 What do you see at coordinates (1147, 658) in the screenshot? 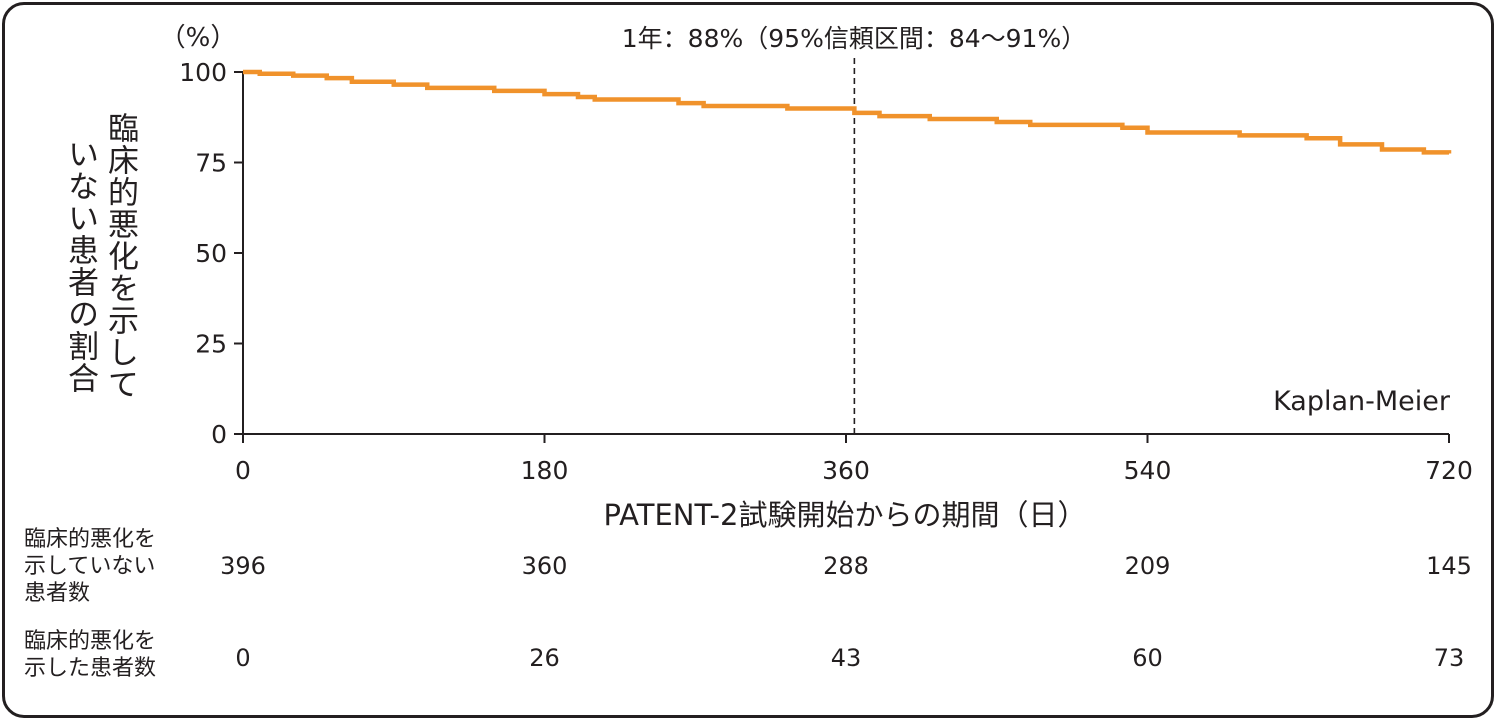
I see `risk-value: 60` at bounding box center [1147, 658].